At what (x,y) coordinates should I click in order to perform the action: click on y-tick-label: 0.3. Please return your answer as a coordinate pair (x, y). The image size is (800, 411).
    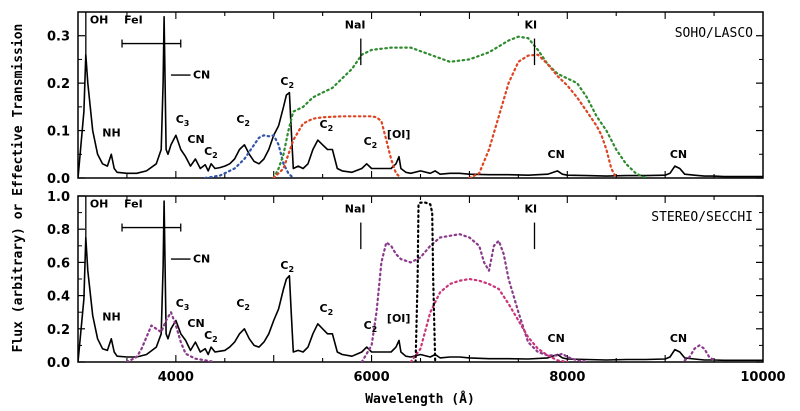
    Looking at the image, I should click on (58, 37).